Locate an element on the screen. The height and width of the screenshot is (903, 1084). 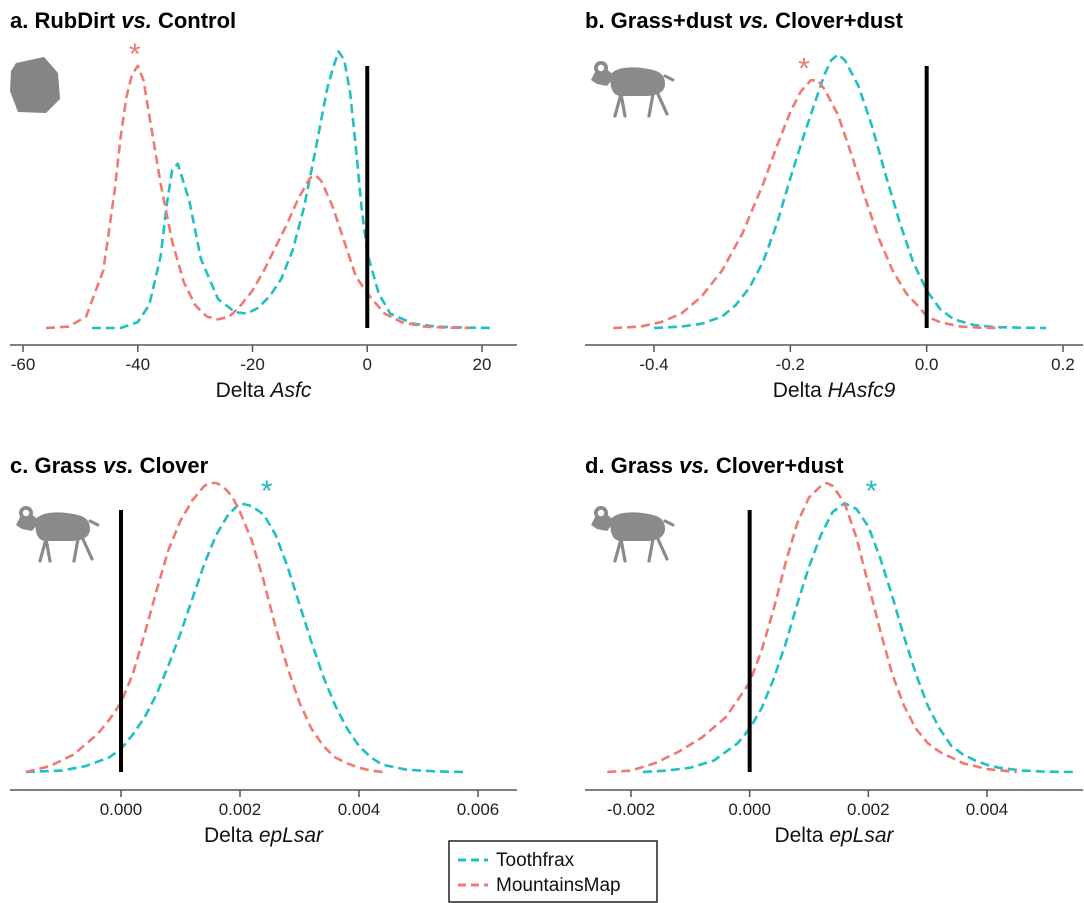
panel-title: a. RubDirt vs. Control is located at coordinates (123, 20).